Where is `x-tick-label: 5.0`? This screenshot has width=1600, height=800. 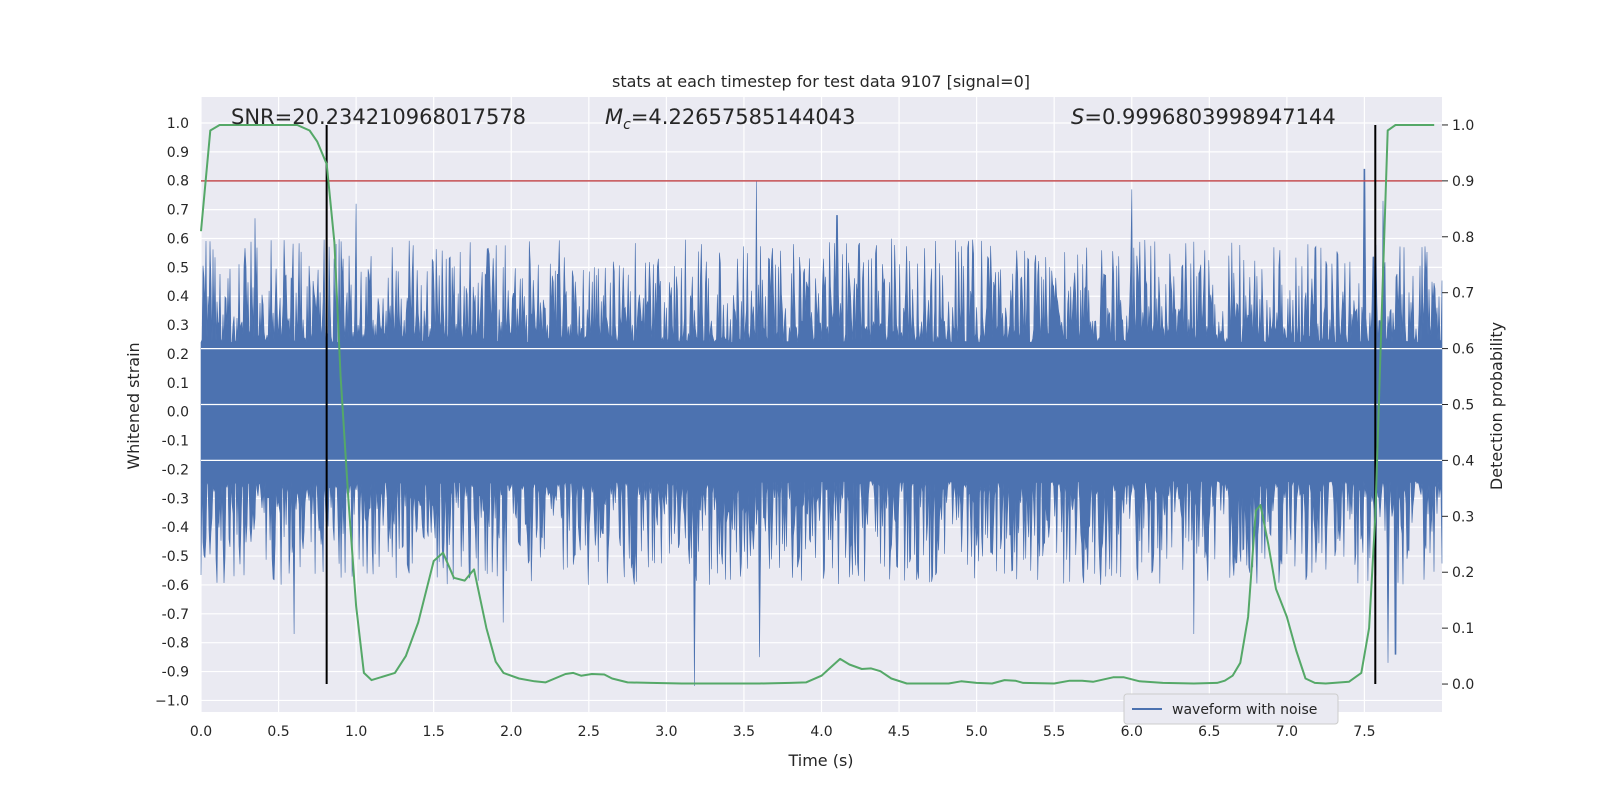
x-tick-label: 5.0 is located at coordinates (976, 732).